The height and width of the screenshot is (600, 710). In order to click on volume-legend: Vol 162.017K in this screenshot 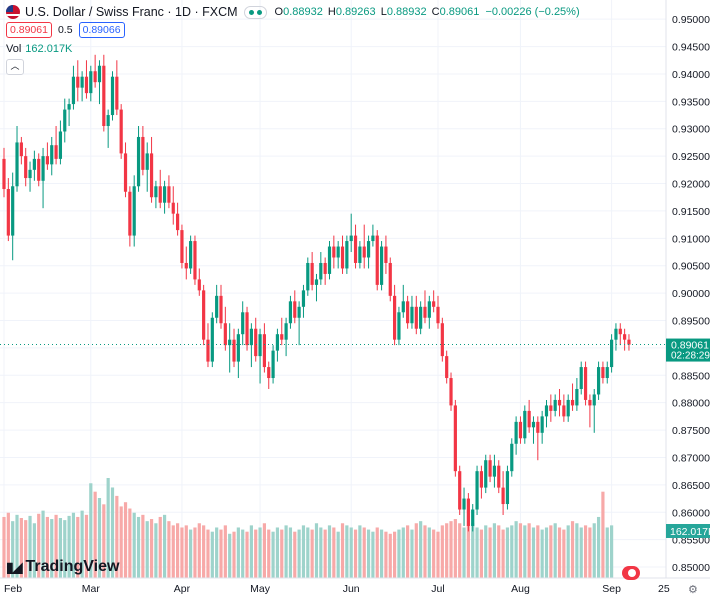, I will do `click(39, 49)`.